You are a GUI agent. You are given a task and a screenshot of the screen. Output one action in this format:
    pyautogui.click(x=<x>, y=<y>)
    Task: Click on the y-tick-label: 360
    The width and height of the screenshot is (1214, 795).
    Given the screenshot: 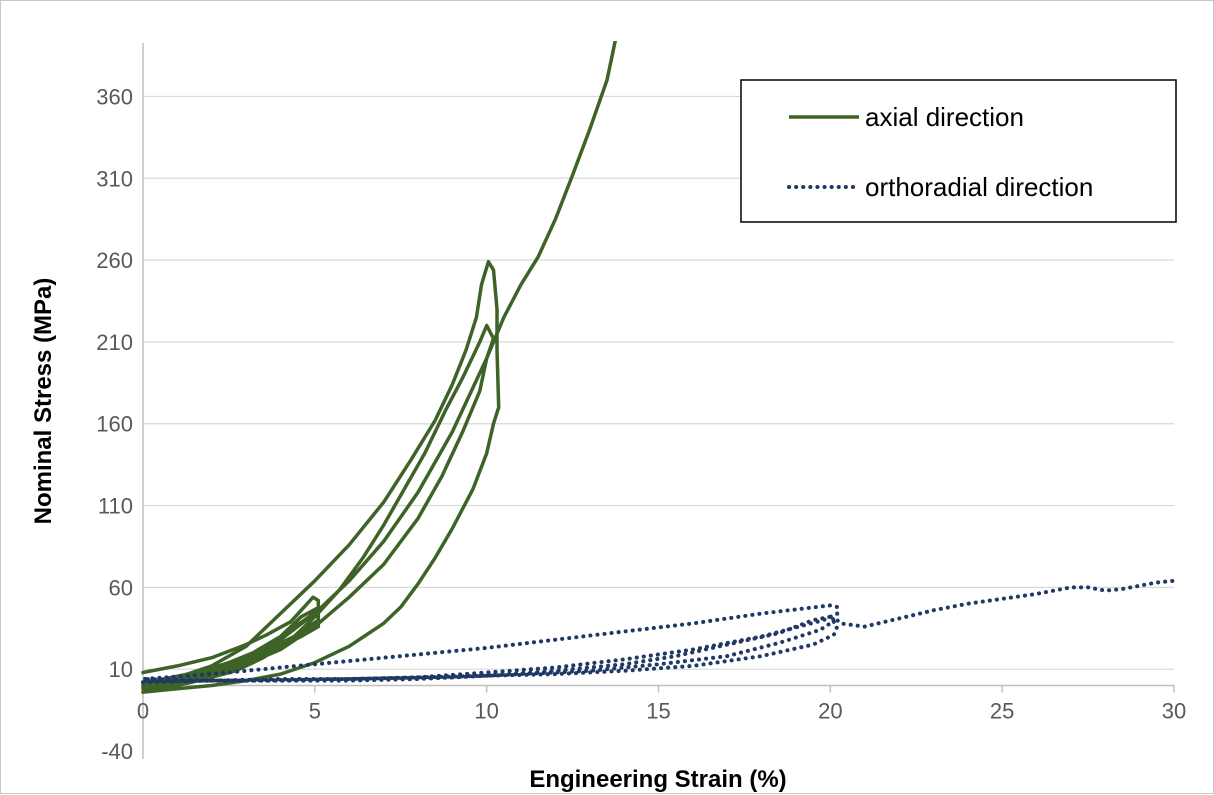 What is the action you would take?
    pyautogui.click(x=114, y=96)
    